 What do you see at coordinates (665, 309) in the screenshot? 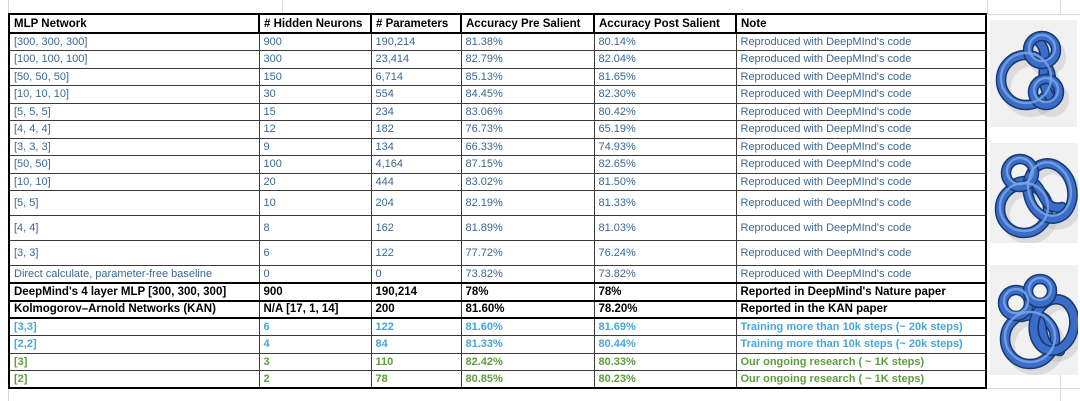
I see `table-cell: 78.20%` at bounding box center [665, 309].